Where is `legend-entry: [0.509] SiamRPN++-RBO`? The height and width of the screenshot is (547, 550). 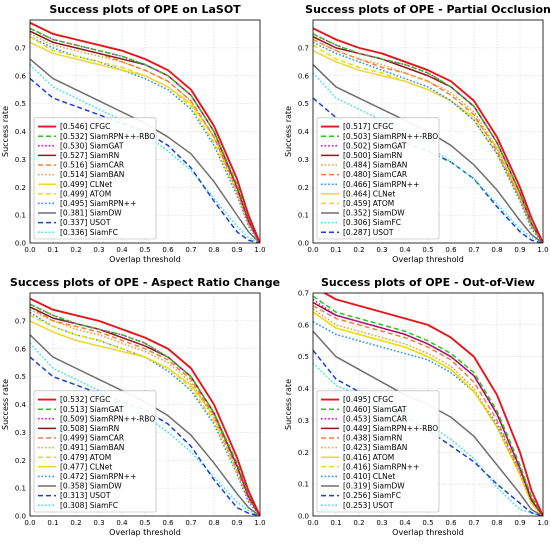
legend-entry: [0.509] SiamRPN++-RBO is located at coordinates (107, 418).